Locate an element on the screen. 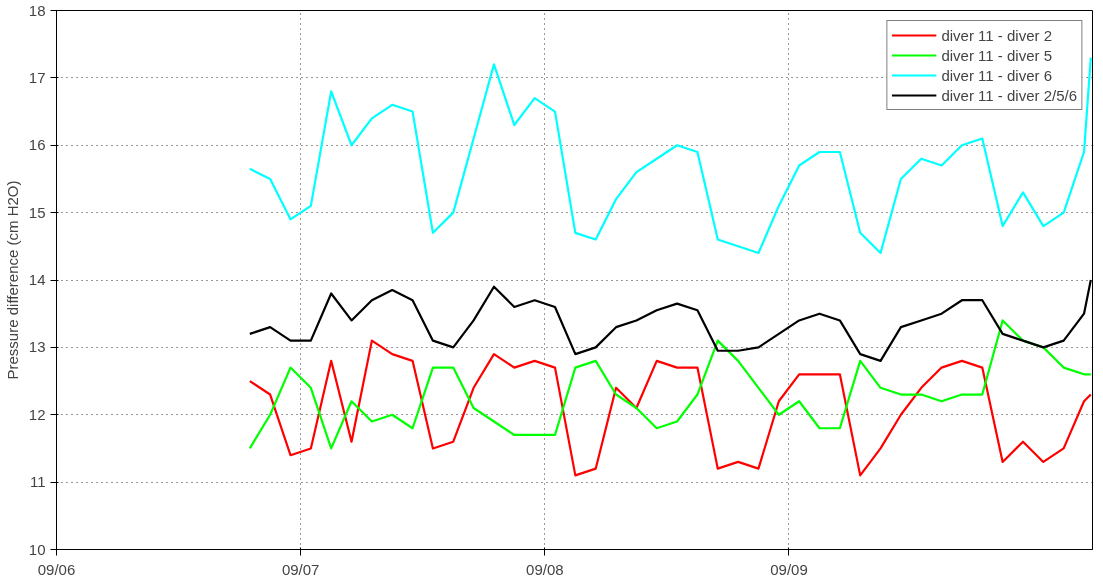 The height and width of the screenshot is (582, 1103). y-tick-label: 15 is located at coordinates (37, 212).